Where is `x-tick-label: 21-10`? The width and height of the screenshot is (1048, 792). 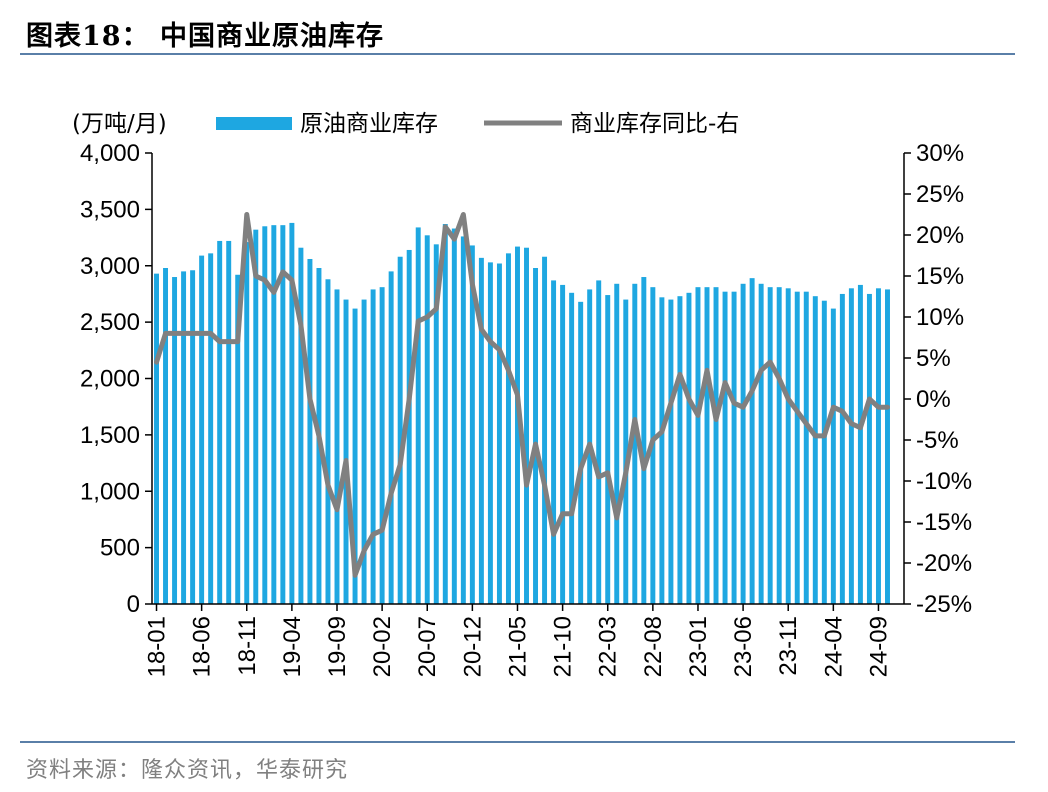
x-tick-label: 21-10 is located at coordinates (563, 646).